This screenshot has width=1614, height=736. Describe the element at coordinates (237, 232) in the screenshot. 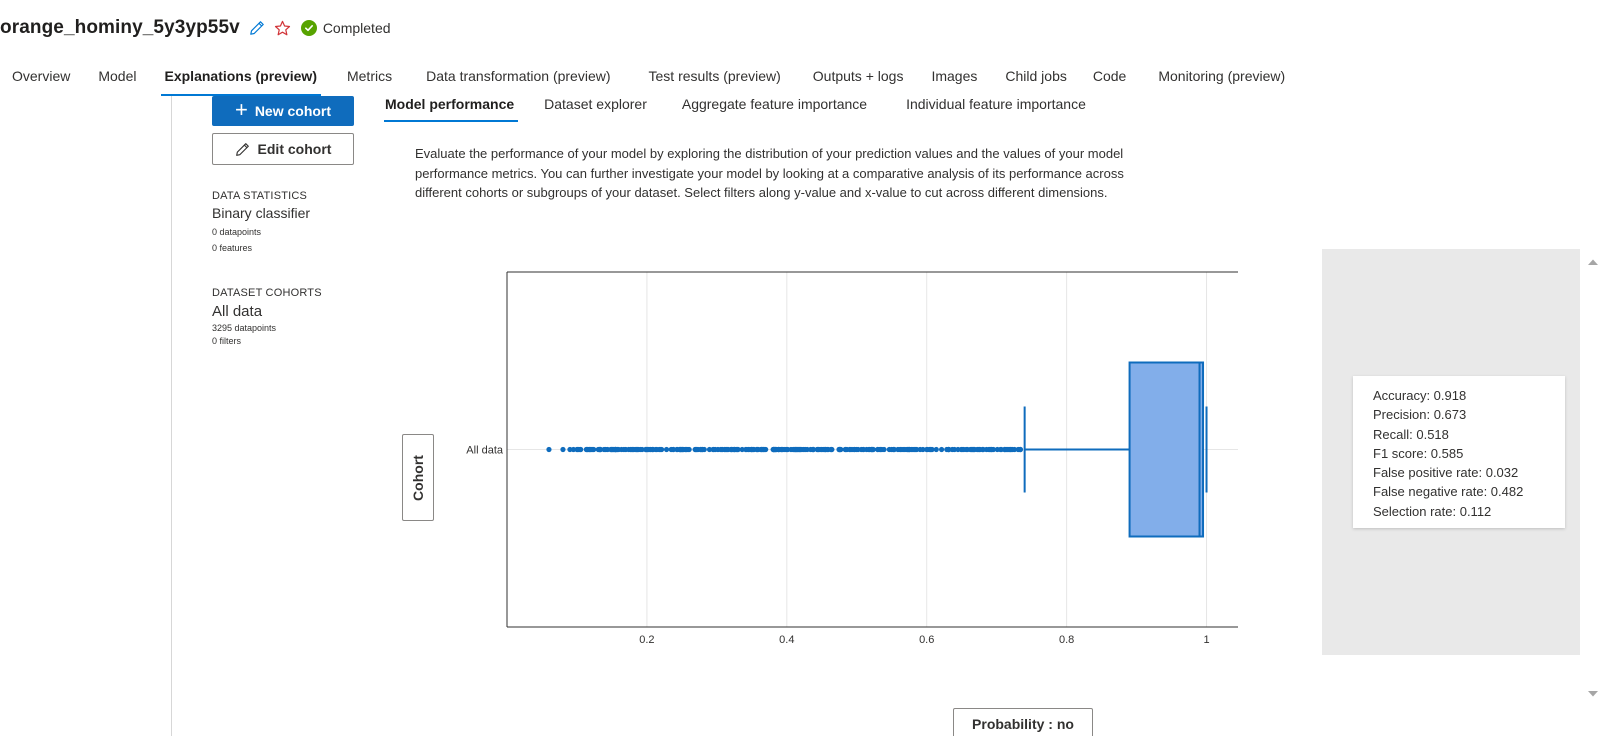

I see `datapoints-count: 0 datapoints` at that location.